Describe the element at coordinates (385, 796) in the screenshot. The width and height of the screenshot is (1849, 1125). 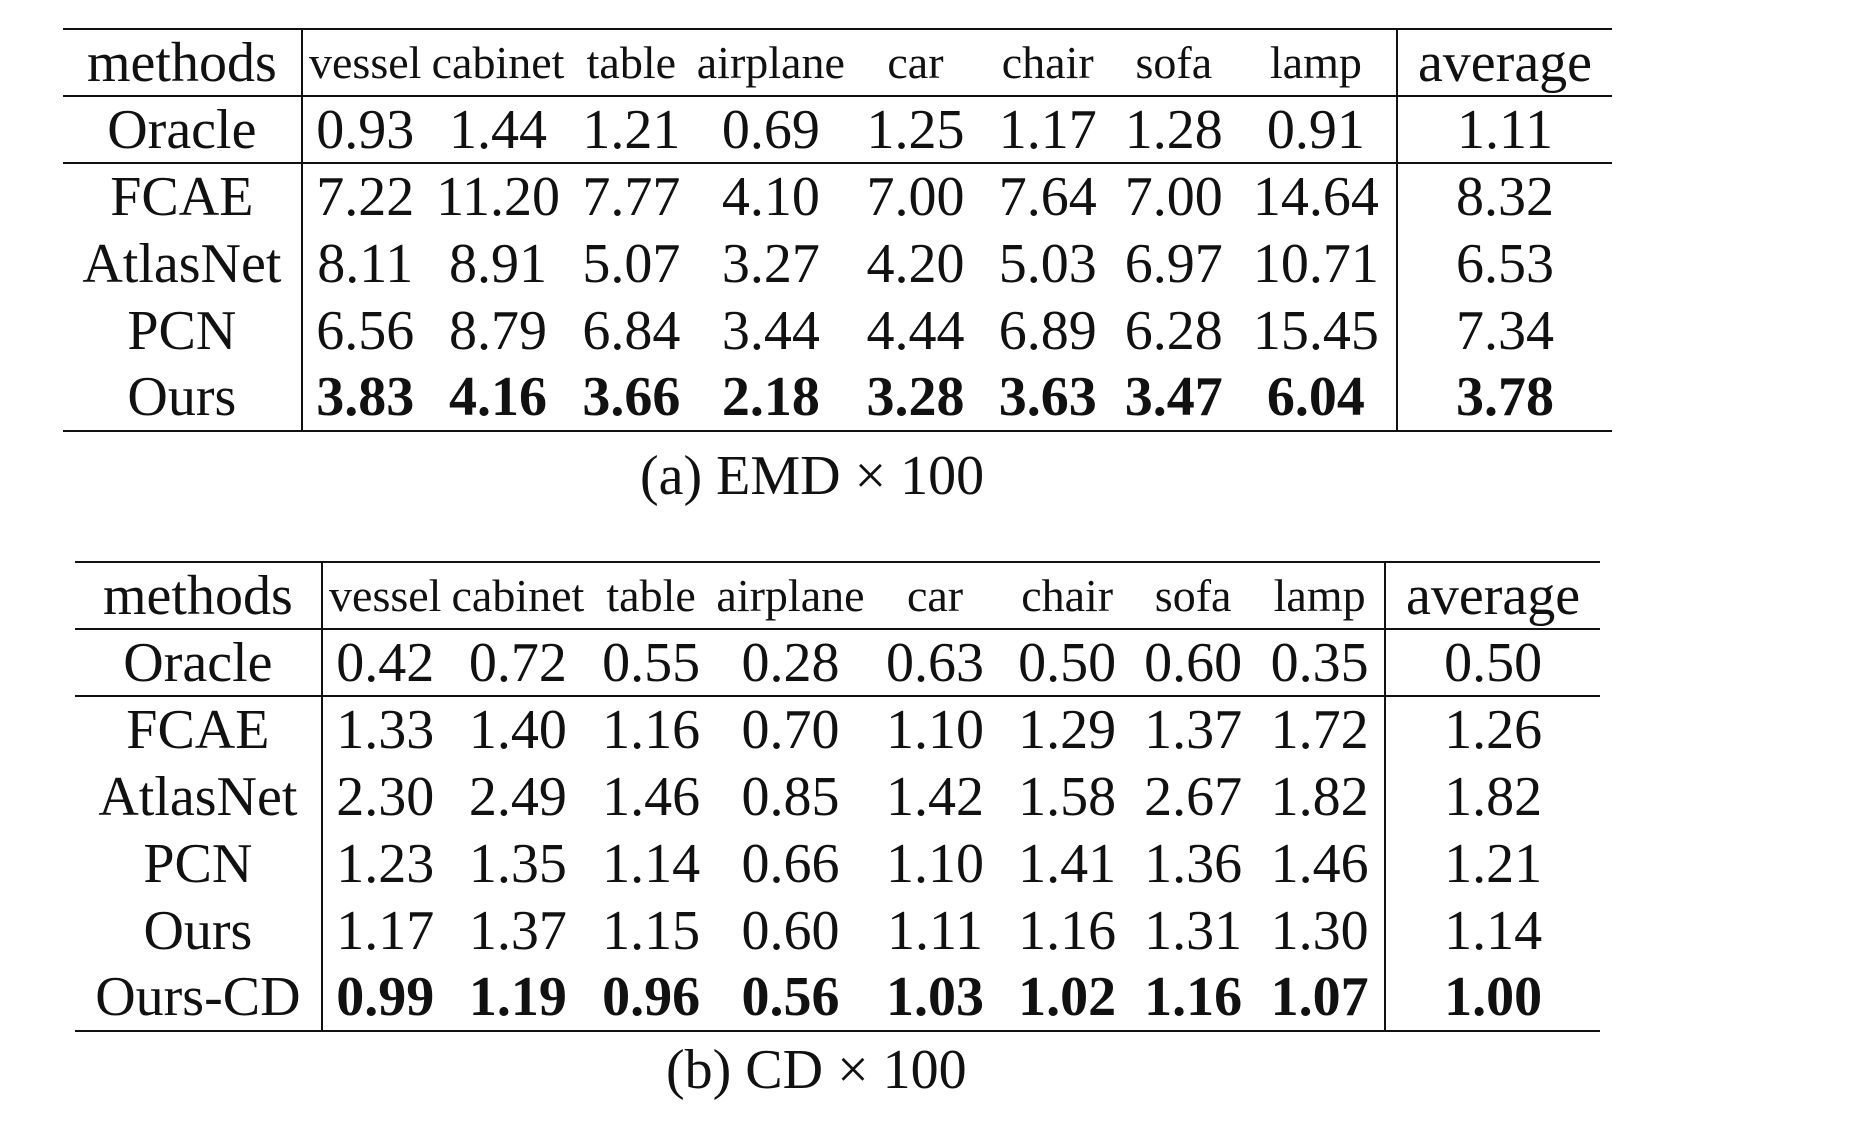
I see `cell-vessel: 2.30` at that location.